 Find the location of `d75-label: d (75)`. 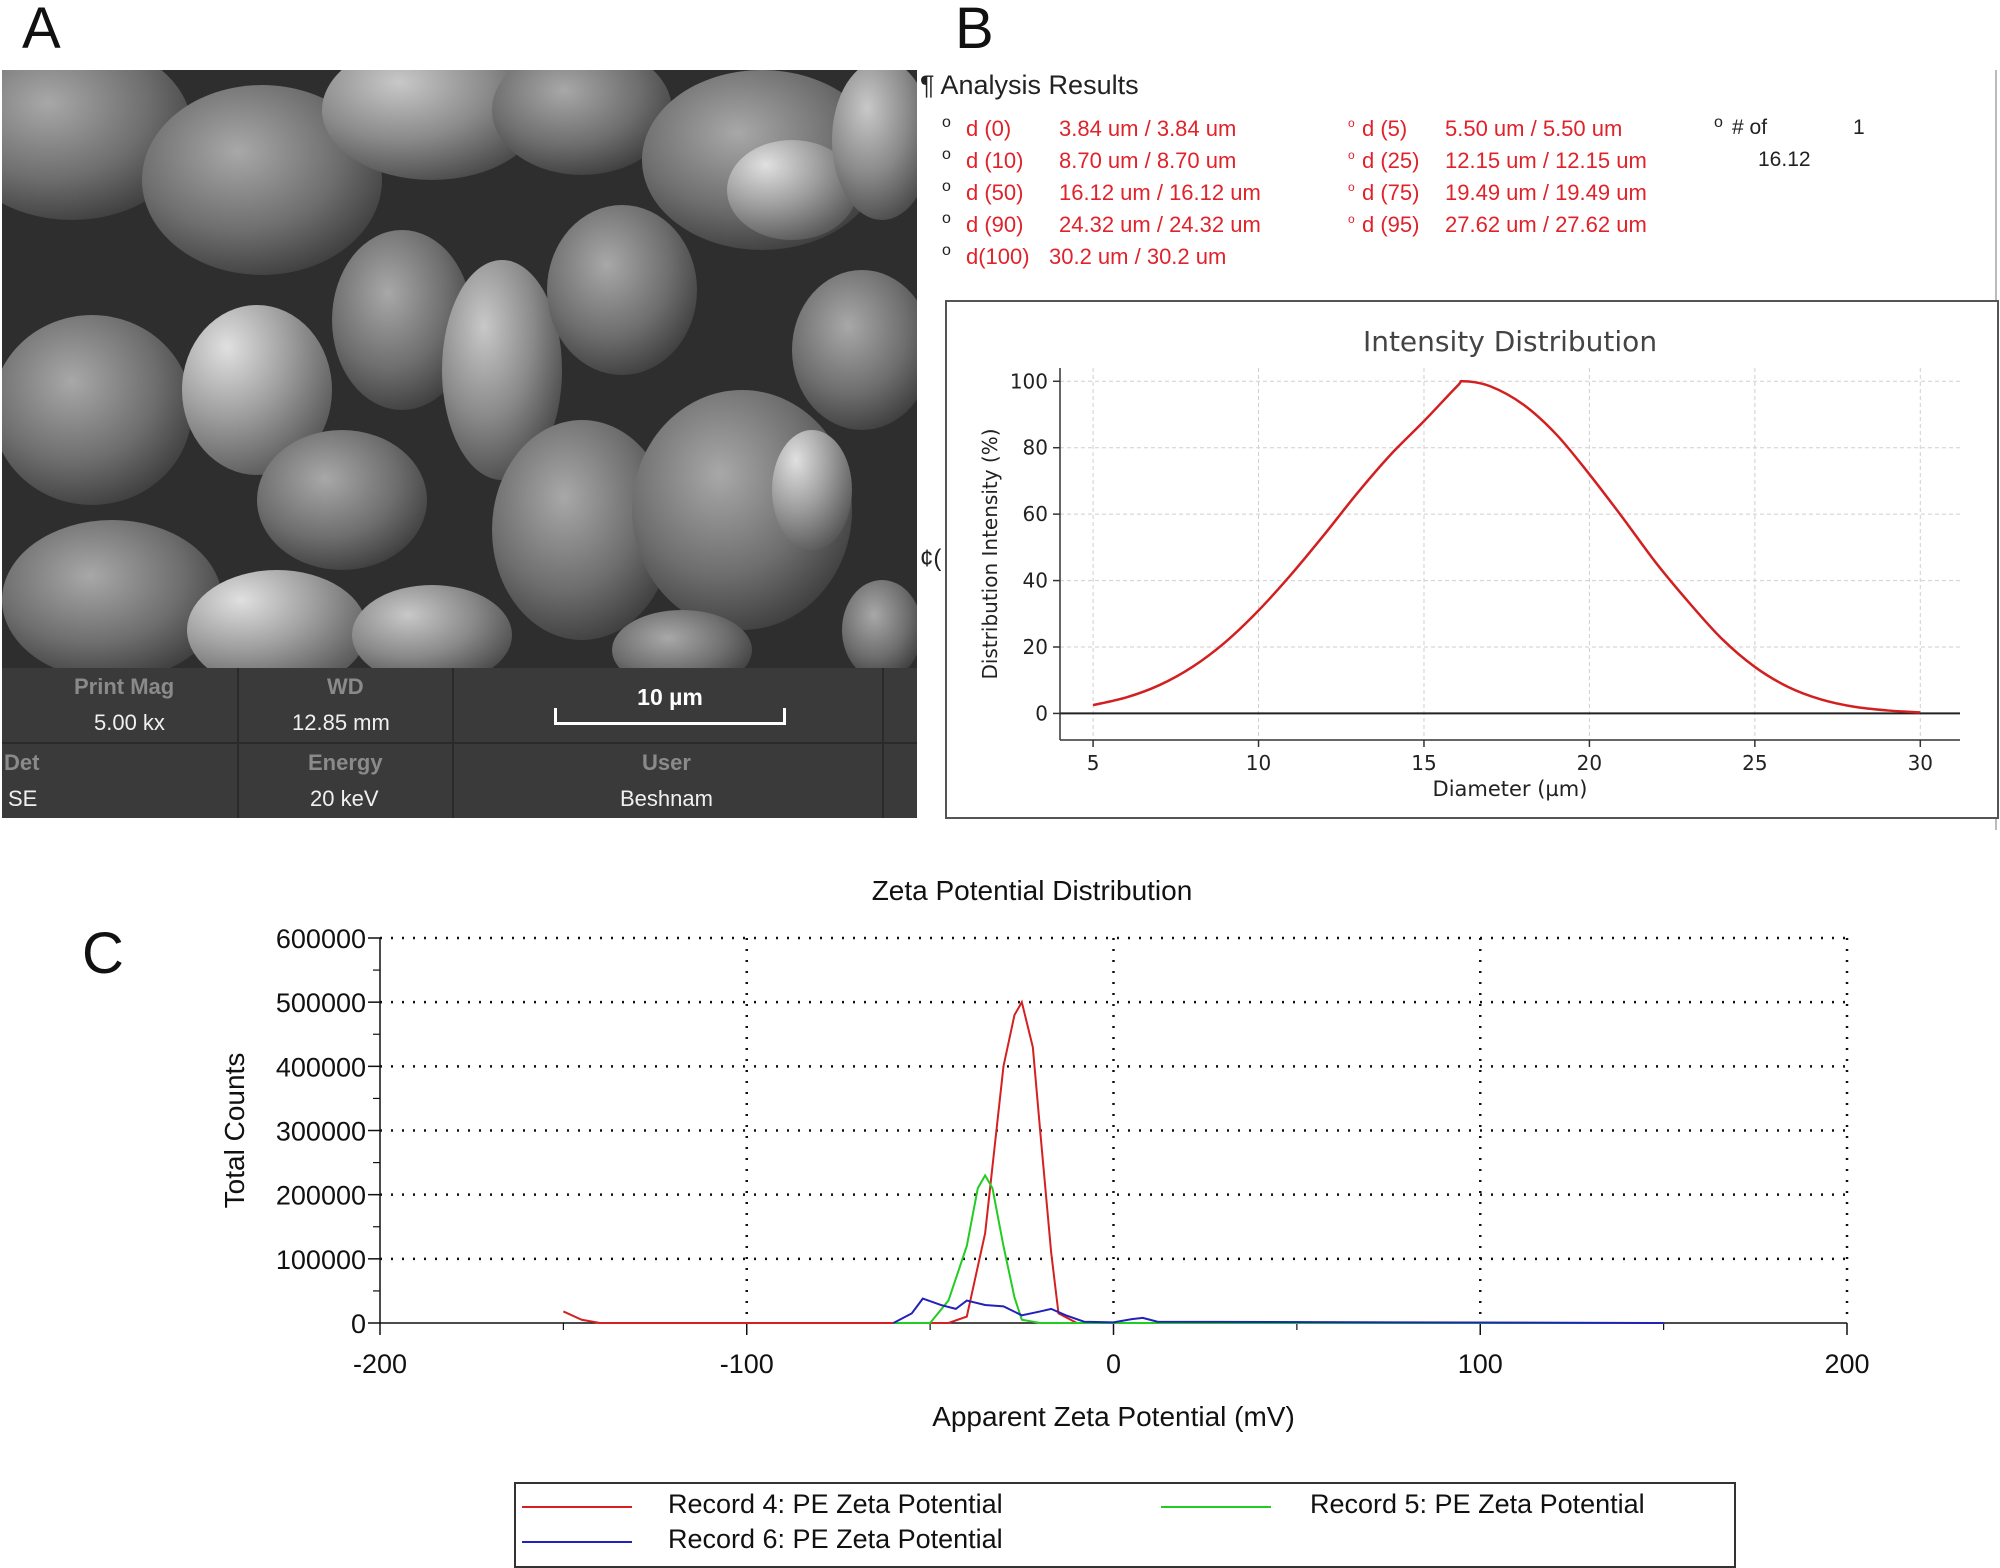

d75-label: d (75) is located at coordinates (1391, 192).